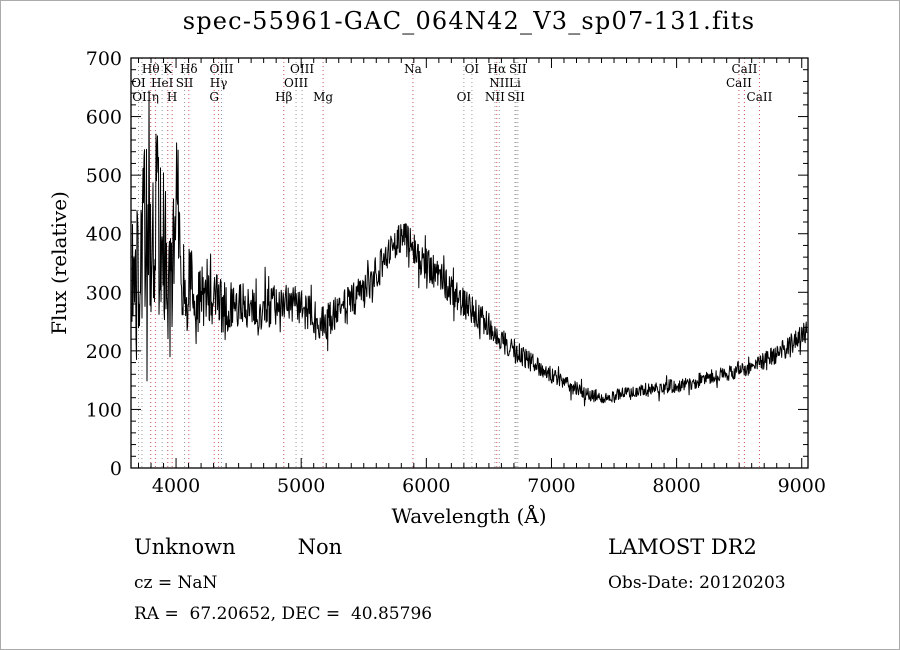 Image resolution: width=900 pixels, height=650 pixels. What do you see at coordinates (104, 176) in the screenshot?
I see `y-tick-label: 500` at bounding box center [104, 176].